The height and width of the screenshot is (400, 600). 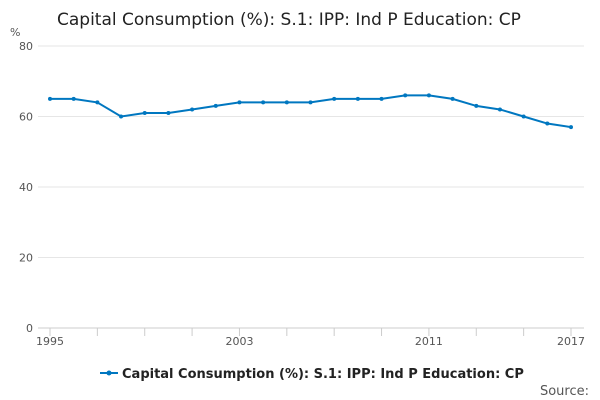 What do you see at coordinates (429, 341) in the screenshot?
I see `x-tick-label: 2011` at bounding box center [429, 341].